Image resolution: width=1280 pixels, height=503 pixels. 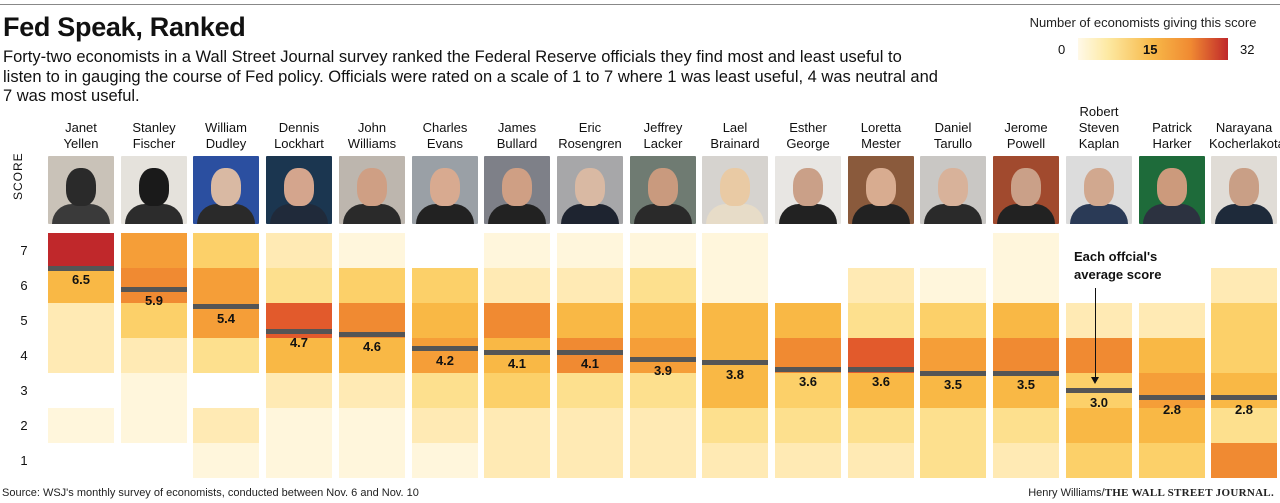 I want to click on official-name: James Bullard, so click(x=517, y=135).